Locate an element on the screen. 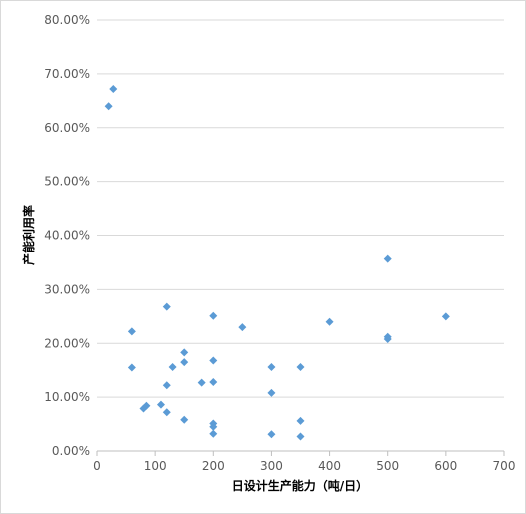 This screenshot has width=526, height=514. y-tick-label: 40.00% is located at coordinates (67, 236).